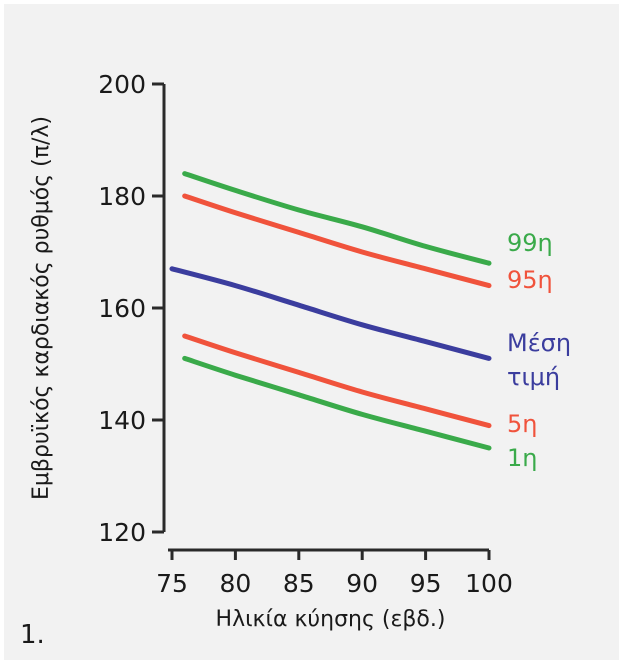 The height and width of the screenshot is (666, 625). I want to click on series-label: 99η, so click(530, 243).